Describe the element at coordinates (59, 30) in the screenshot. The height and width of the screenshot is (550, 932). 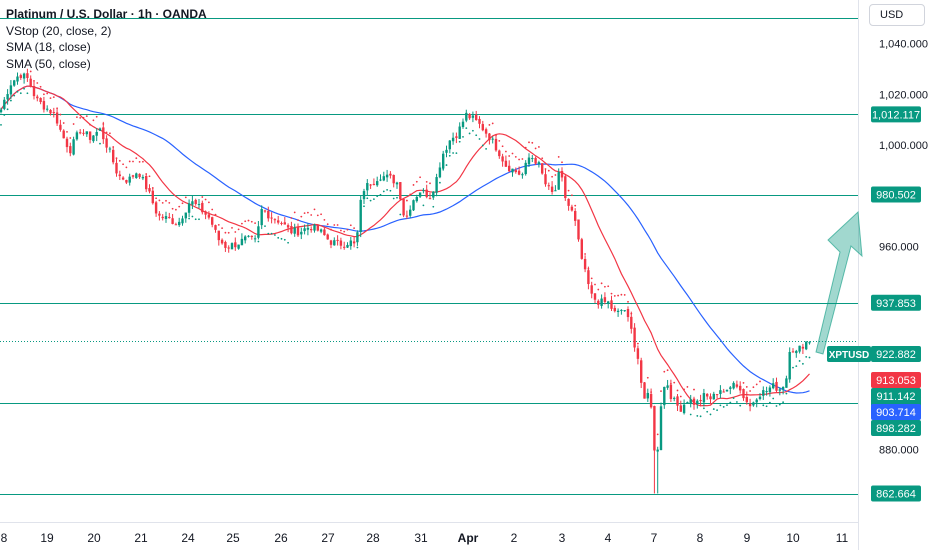
I see `indicator-vstop: VStop (20, close, 2)` at that location.